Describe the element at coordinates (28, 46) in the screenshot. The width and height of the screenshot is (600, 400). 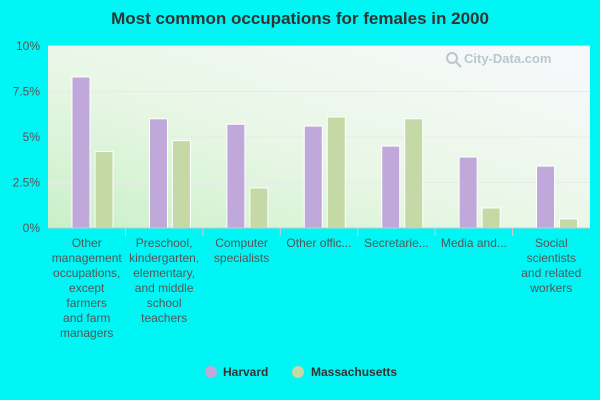
I see `y-tick-label: 10%` at that location.